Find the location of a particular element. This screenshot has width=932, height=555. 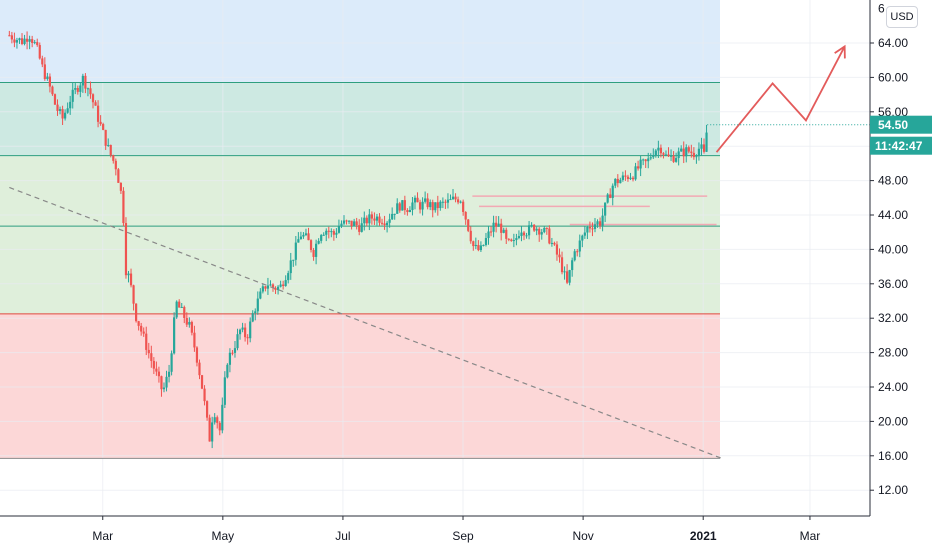

time-tick-label: 2021 is located at coordinates (703, 536).